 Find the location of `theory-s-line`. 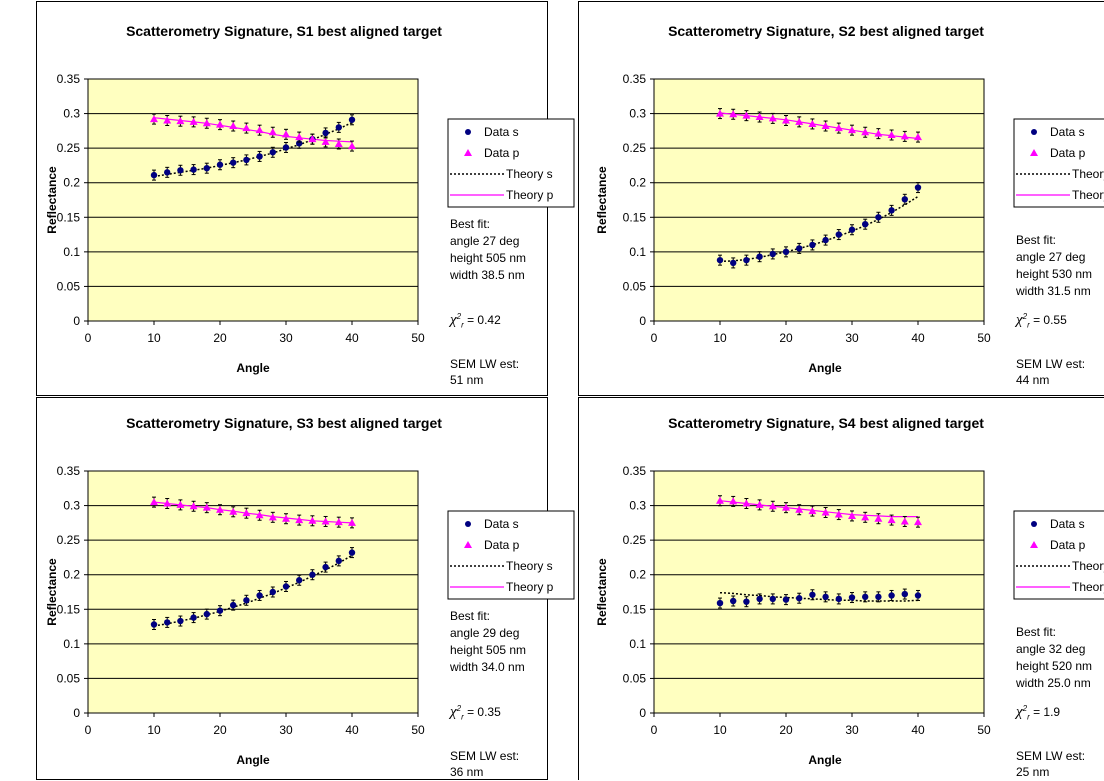

theory-s-line is located at coordinates (253, 590).